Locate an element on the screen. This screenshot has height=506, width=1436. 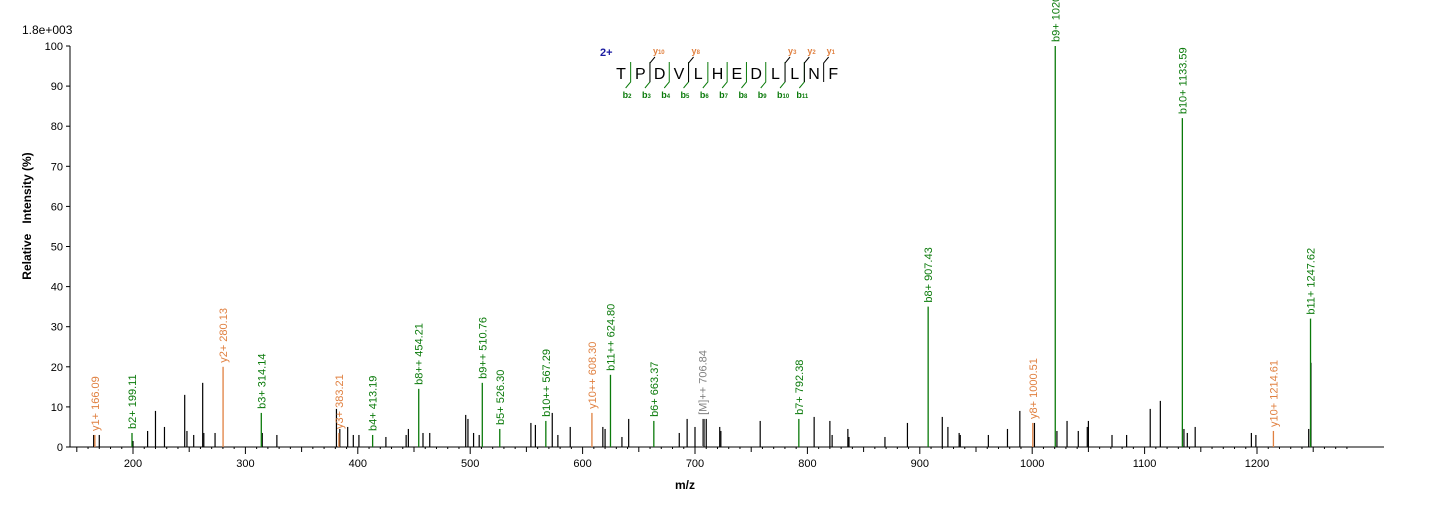
y-tick-label: 20 is located at coordinates (57, 368).